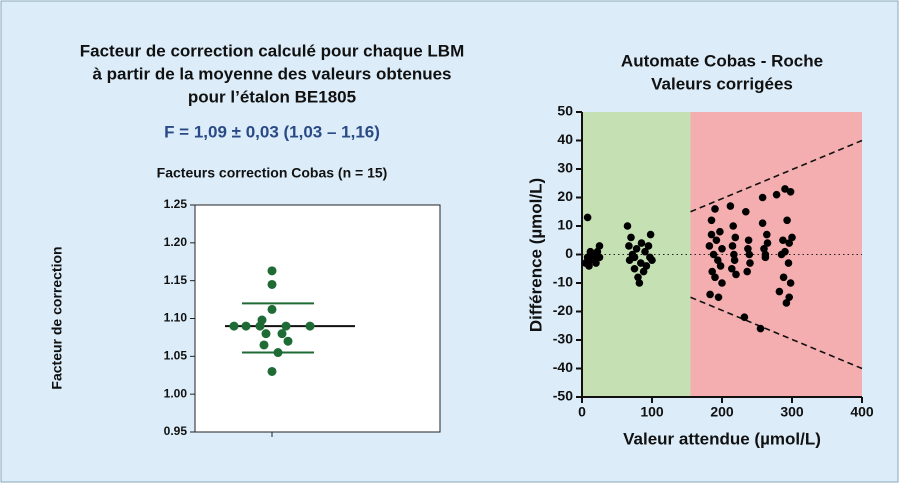  What do you see at coordinates (176, 356) in the screenshot?
I see `y-tick-label: 1.05` at bounding box center [176, 356].